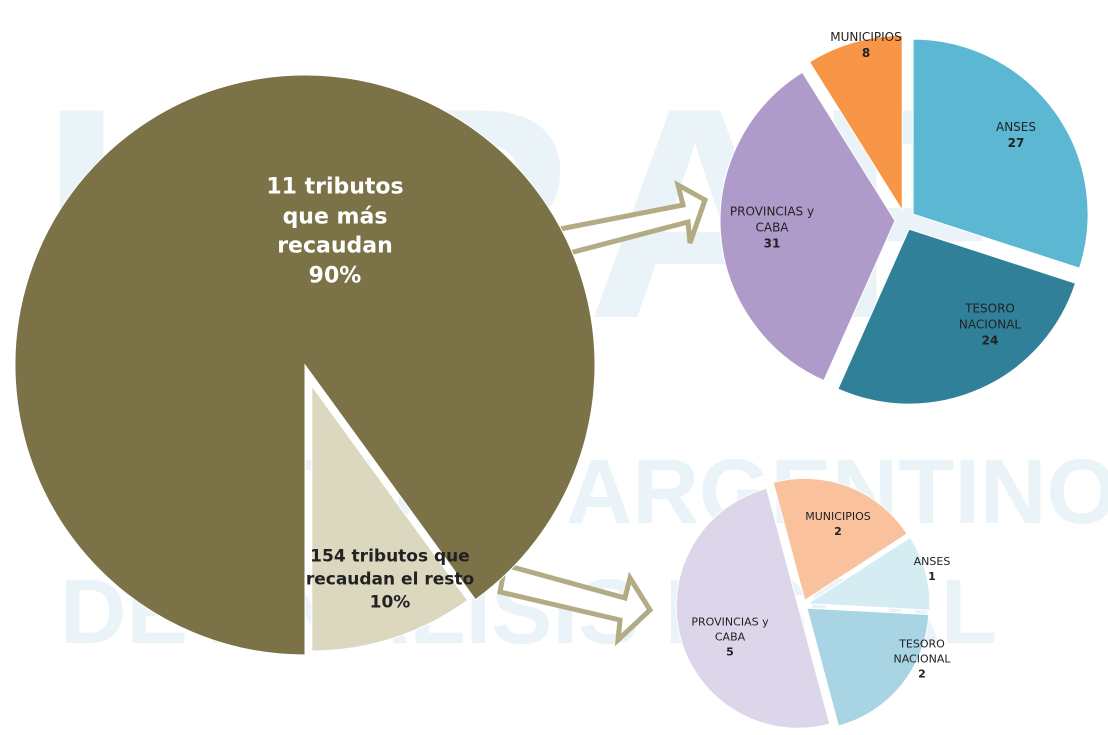 The image size is (1108, 735). What do you see at coordinates (335, 276) in the screenshot?
I see `value-label: 90%` at bounding box center [335, 276].